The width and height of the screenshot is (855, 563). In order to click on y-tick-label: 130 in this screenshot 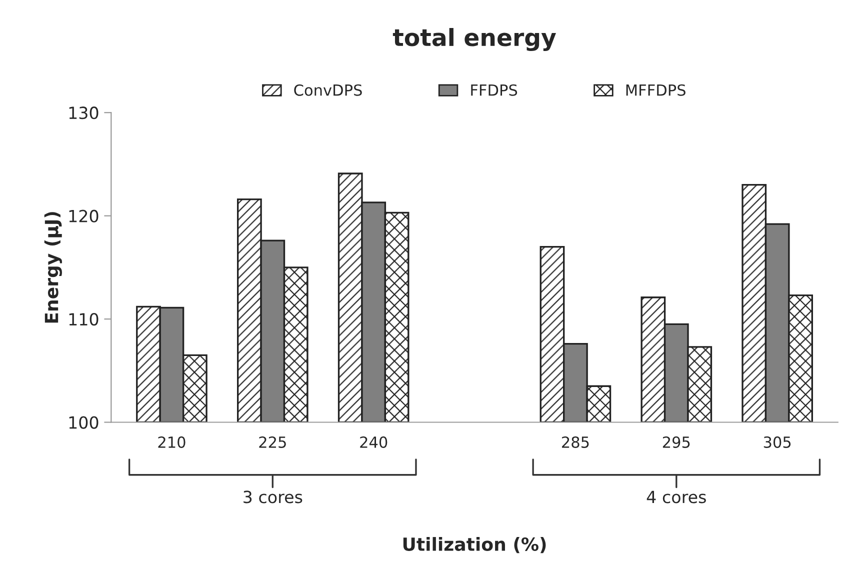, I will do `click(83, 113)`.